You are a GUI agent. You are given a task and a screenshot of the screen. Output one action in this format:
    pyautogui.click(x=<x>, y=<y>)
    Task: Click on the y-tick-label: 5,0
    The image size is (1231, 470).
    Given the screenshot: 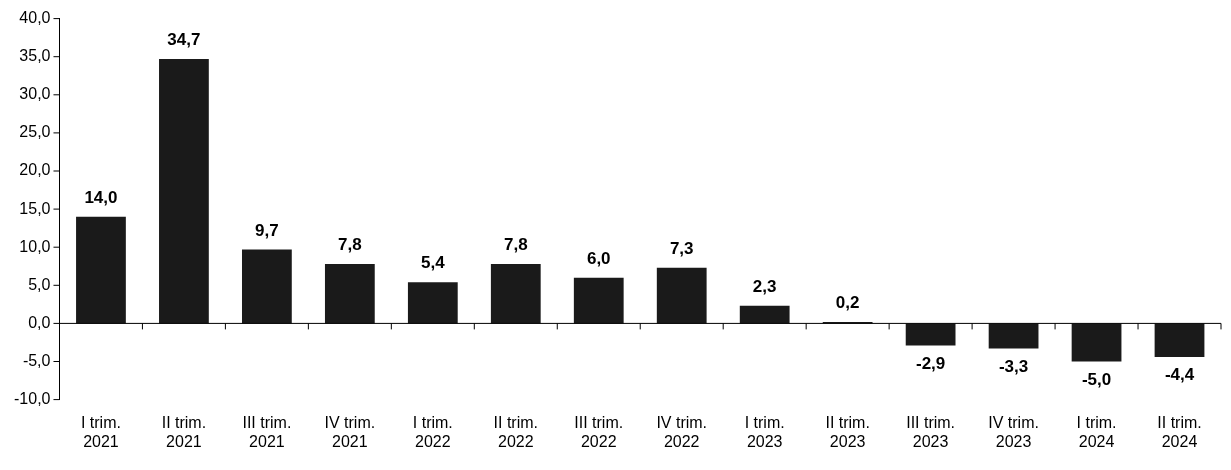 What is the action you would take?
    pyautogui.click(x=39, y=284)
    